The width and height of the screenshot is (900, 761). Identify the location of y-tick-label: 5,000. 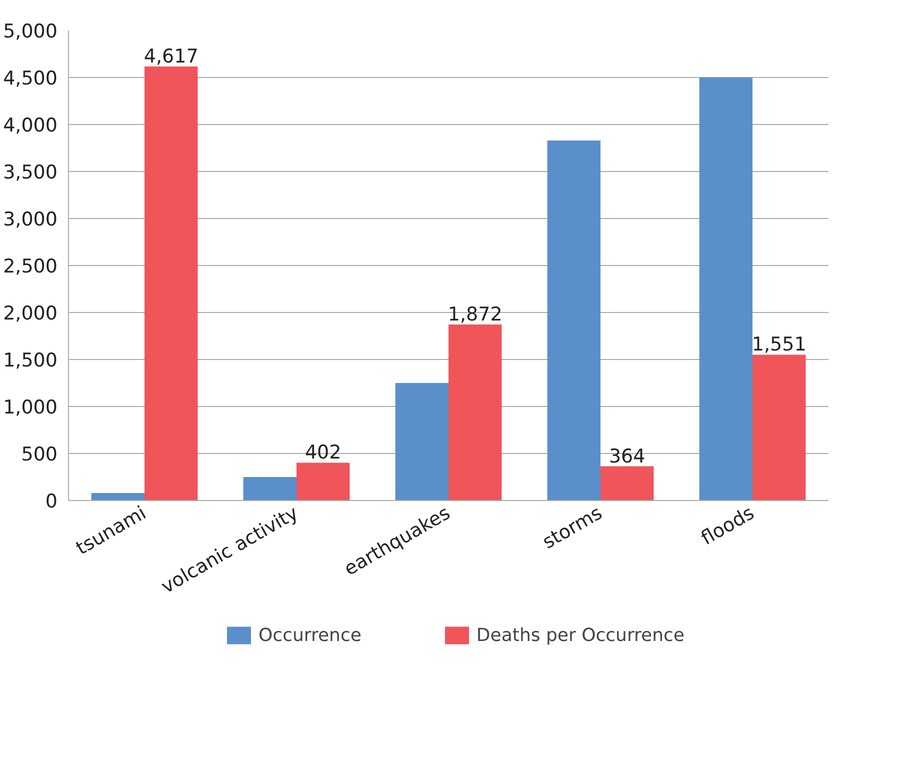
(30, 31).